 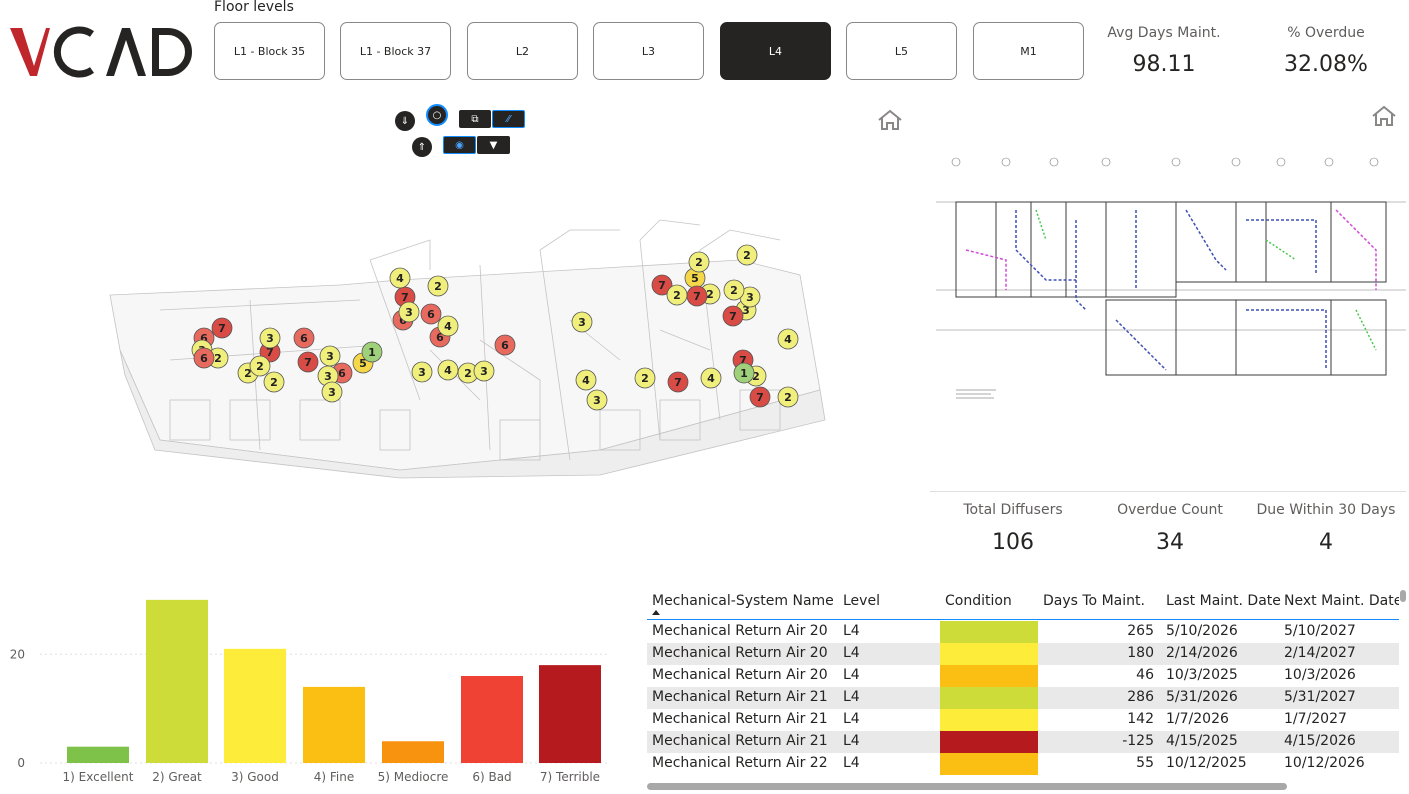 What do you see at coordinates (459, 145) in the screenshot?
I see `target-icon: ◉` at bounding box center [459, 145].